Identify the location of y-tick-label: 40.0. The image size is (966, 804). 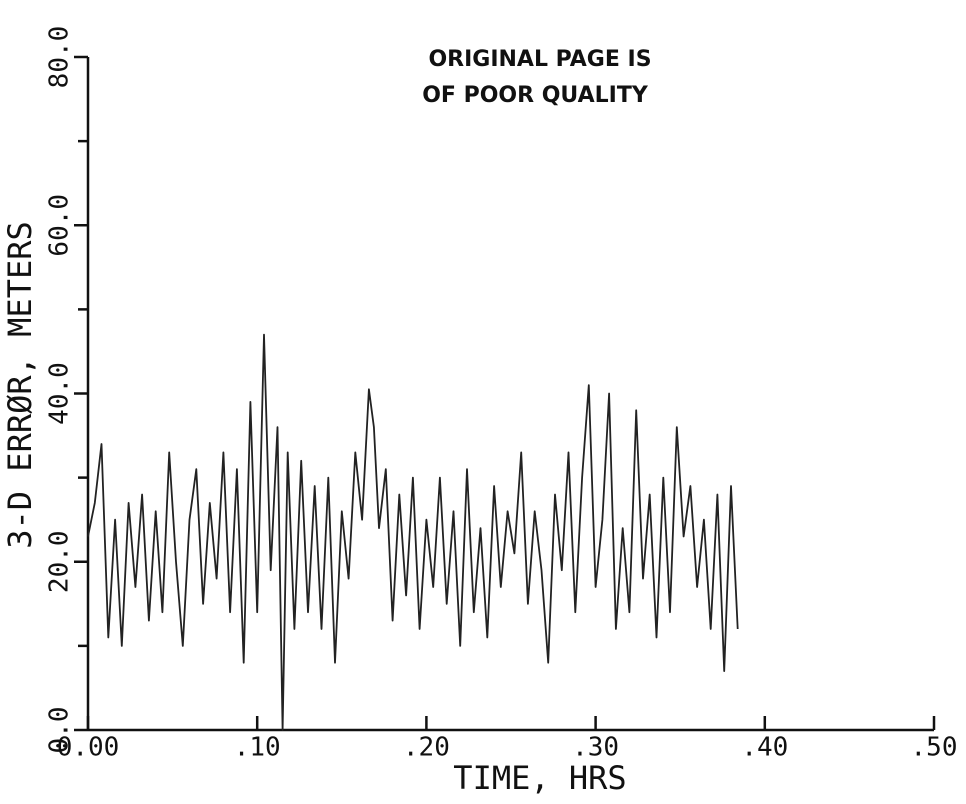
(60, 393).